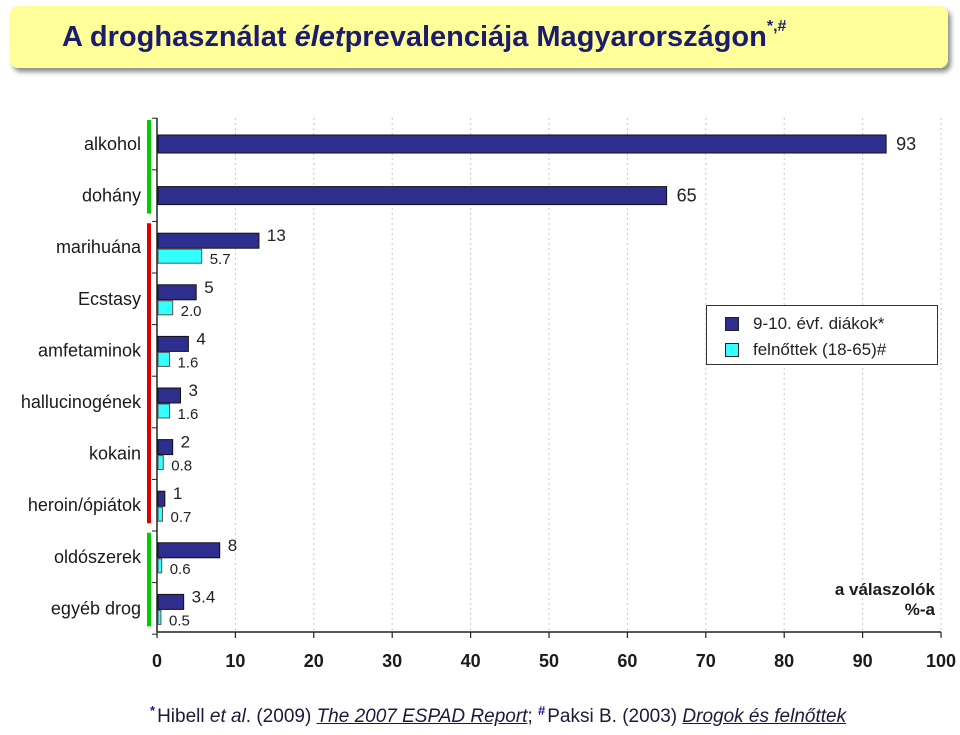  I want to click on footnote-mark-star: *, so click(153, 710).